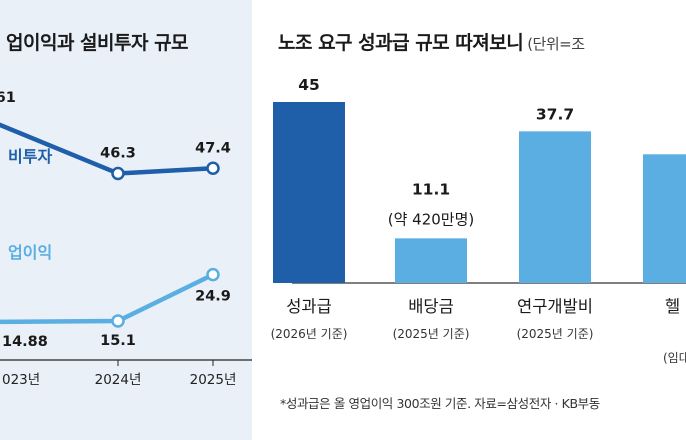 The height and width of the screenshot is (440, 686). Describe the element at coordinates (440, 403) in the screenshot. I see `footnote: *성과급은 올 영업이익 300조원 기준. 자료=삼성전자 · KB부동` at that location.